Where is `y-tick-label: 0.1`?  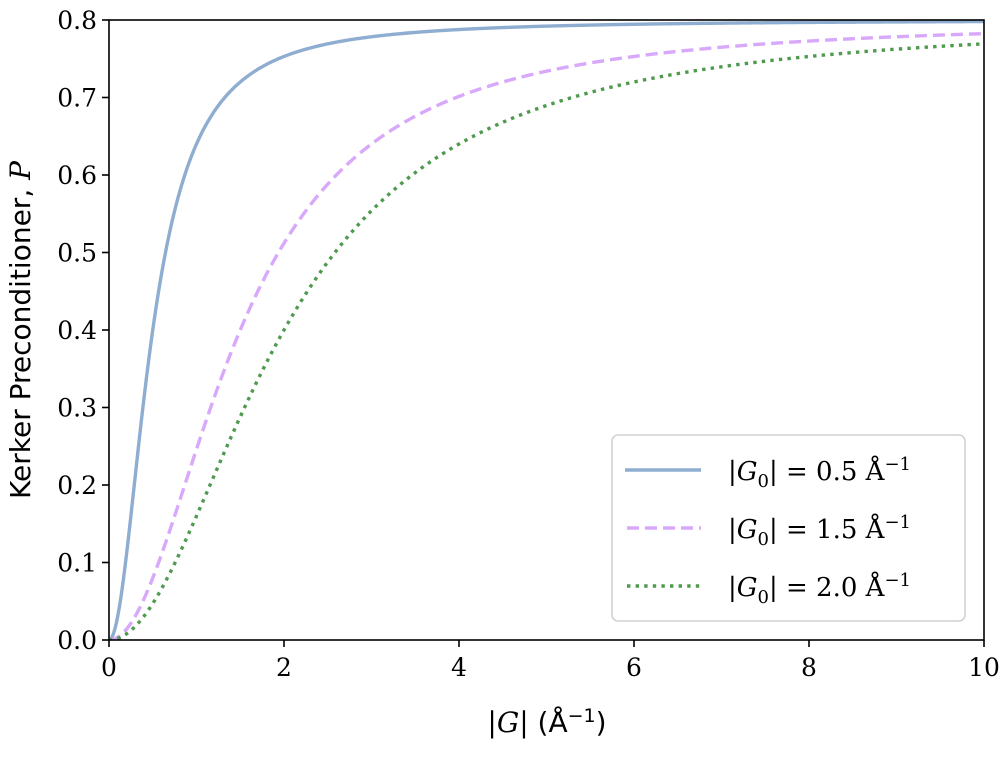 y-tick-label: 0.1 is located at coordinates (77, 563).